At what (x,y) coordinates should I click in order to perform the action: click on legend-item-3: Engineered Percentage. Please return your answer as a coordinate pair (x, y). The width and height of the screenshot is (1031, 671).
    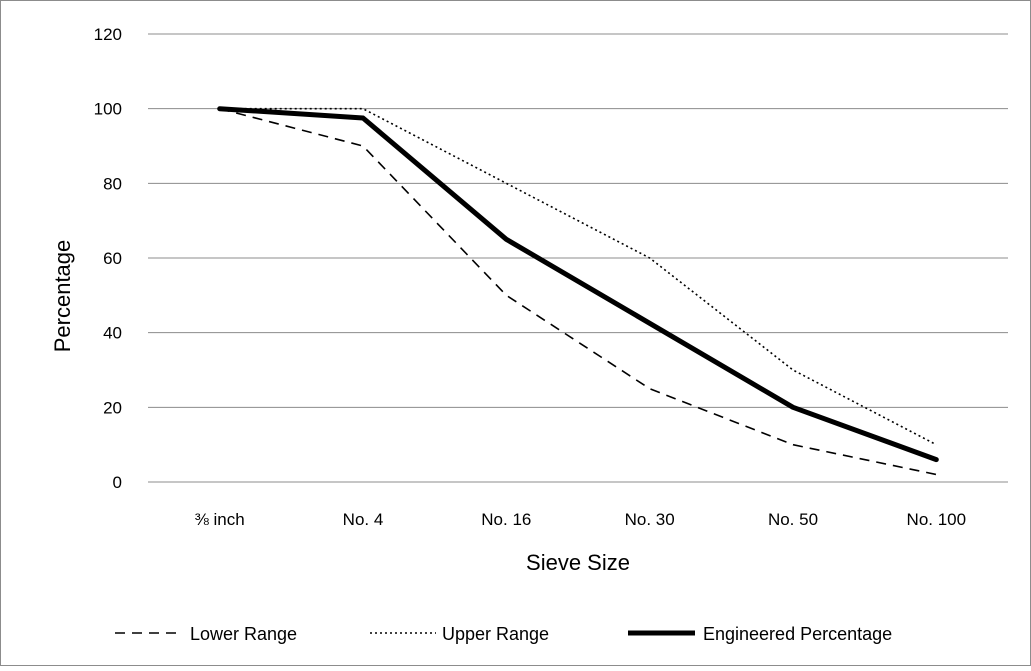
    Looking at the image, I should click on (760, 634).